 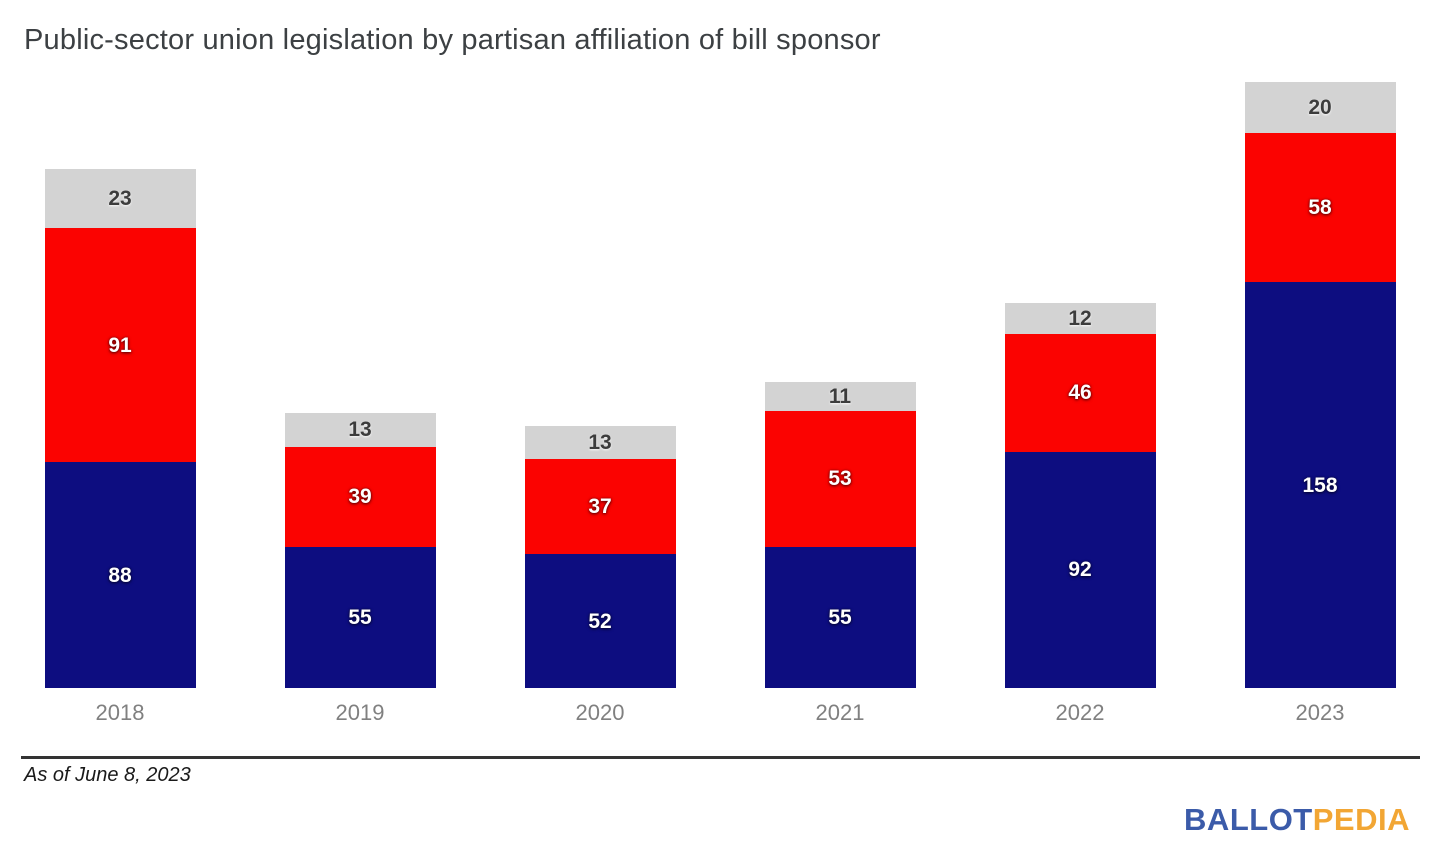 I want to click on segment-value-label: 11, so click(x=840, y=397).